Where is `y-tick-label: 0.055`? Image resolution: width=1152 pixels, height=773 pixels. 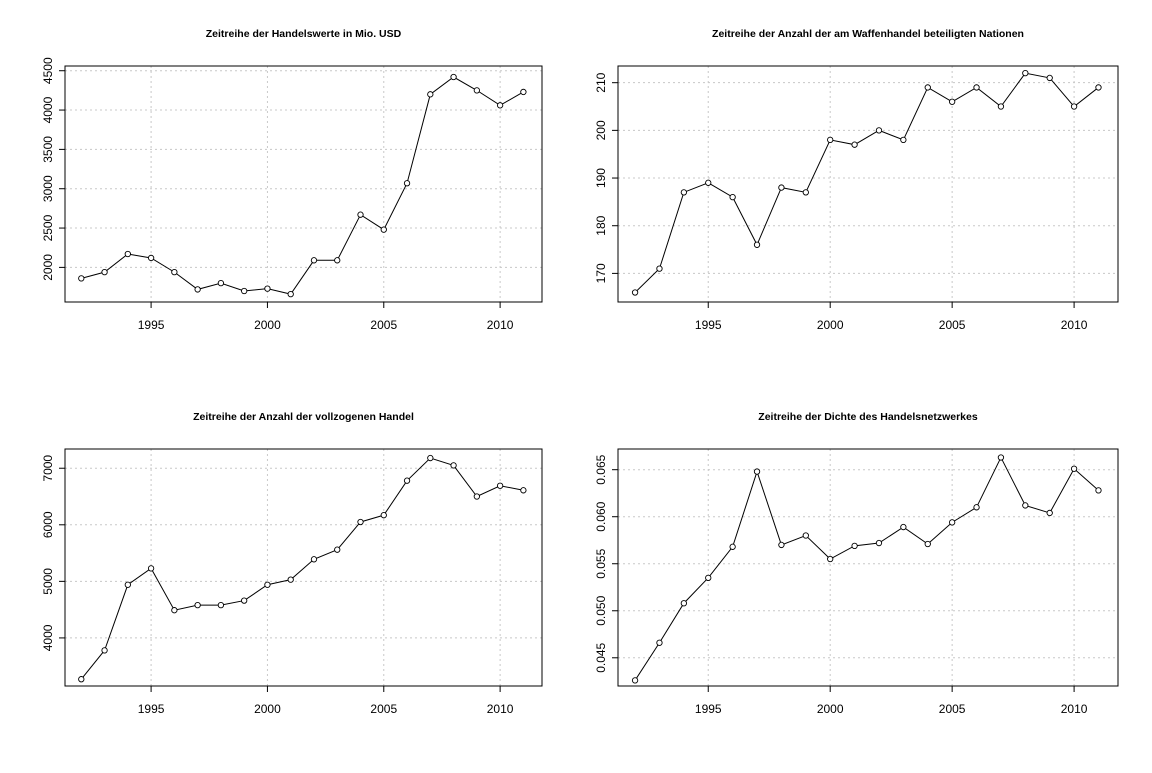 y-tick-label: 0.055 is located at coordinates (601, 563).